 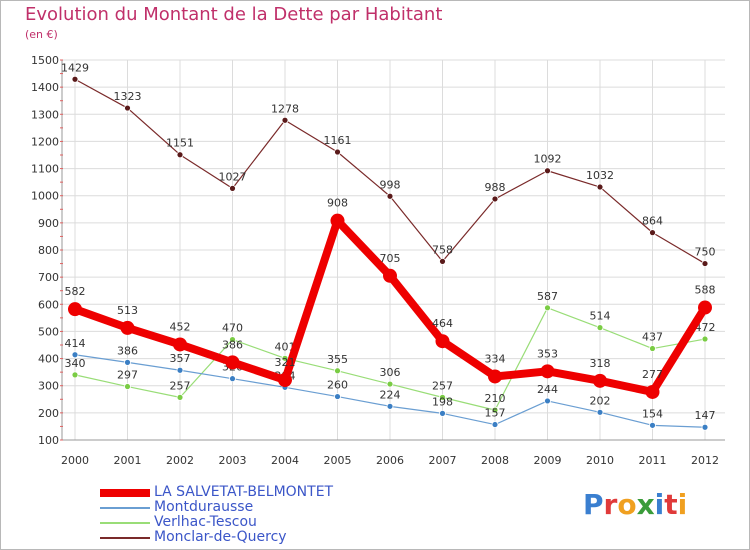 What do you see at coordinates (390, 372) in the screenshot?
I see `data-label-verlhac-tescou: 306` at bounding box center [390, 372].